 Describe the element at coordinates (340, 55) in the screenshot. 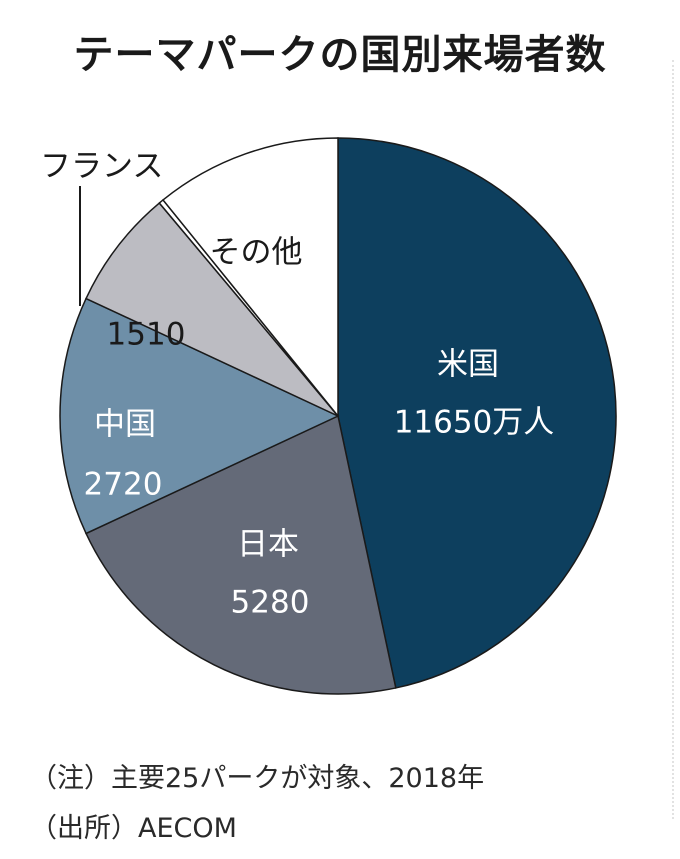

I see `chart-title: テーマパークの国別来場者数` at that location.